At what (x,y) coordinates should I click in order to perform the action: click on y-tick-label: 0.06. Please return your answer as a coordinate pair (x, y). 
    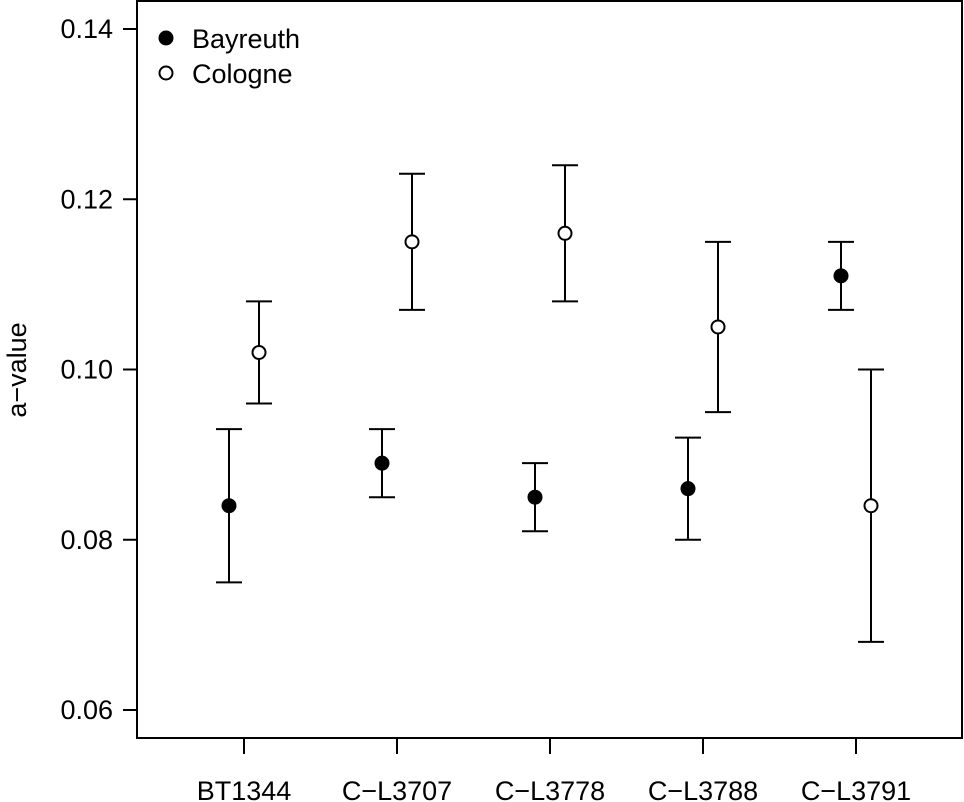
    Looking at the image, I should click on (86, 710).